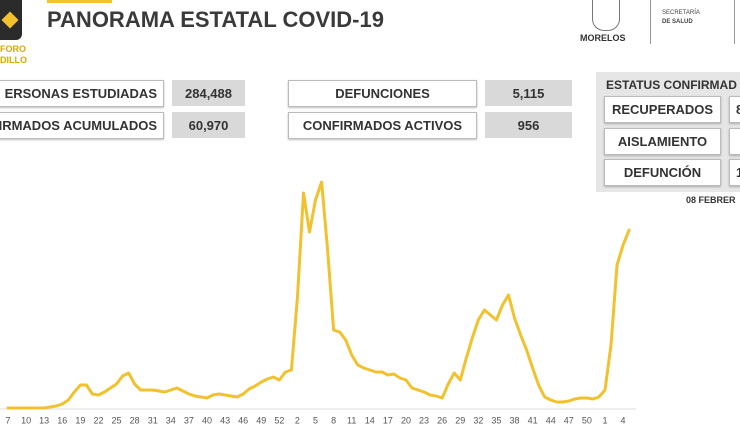  What do you see at coordinates (44, 420) in the screenshot?
I see `x-tick-label: 13` at bounding box center [44, 420].